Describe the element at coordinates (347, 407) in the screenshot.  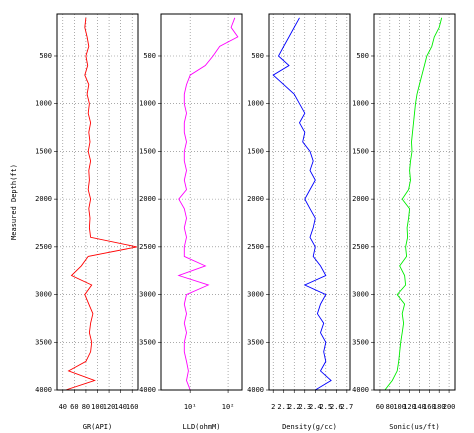
I see `x-tick-label: 2.7` at that location.